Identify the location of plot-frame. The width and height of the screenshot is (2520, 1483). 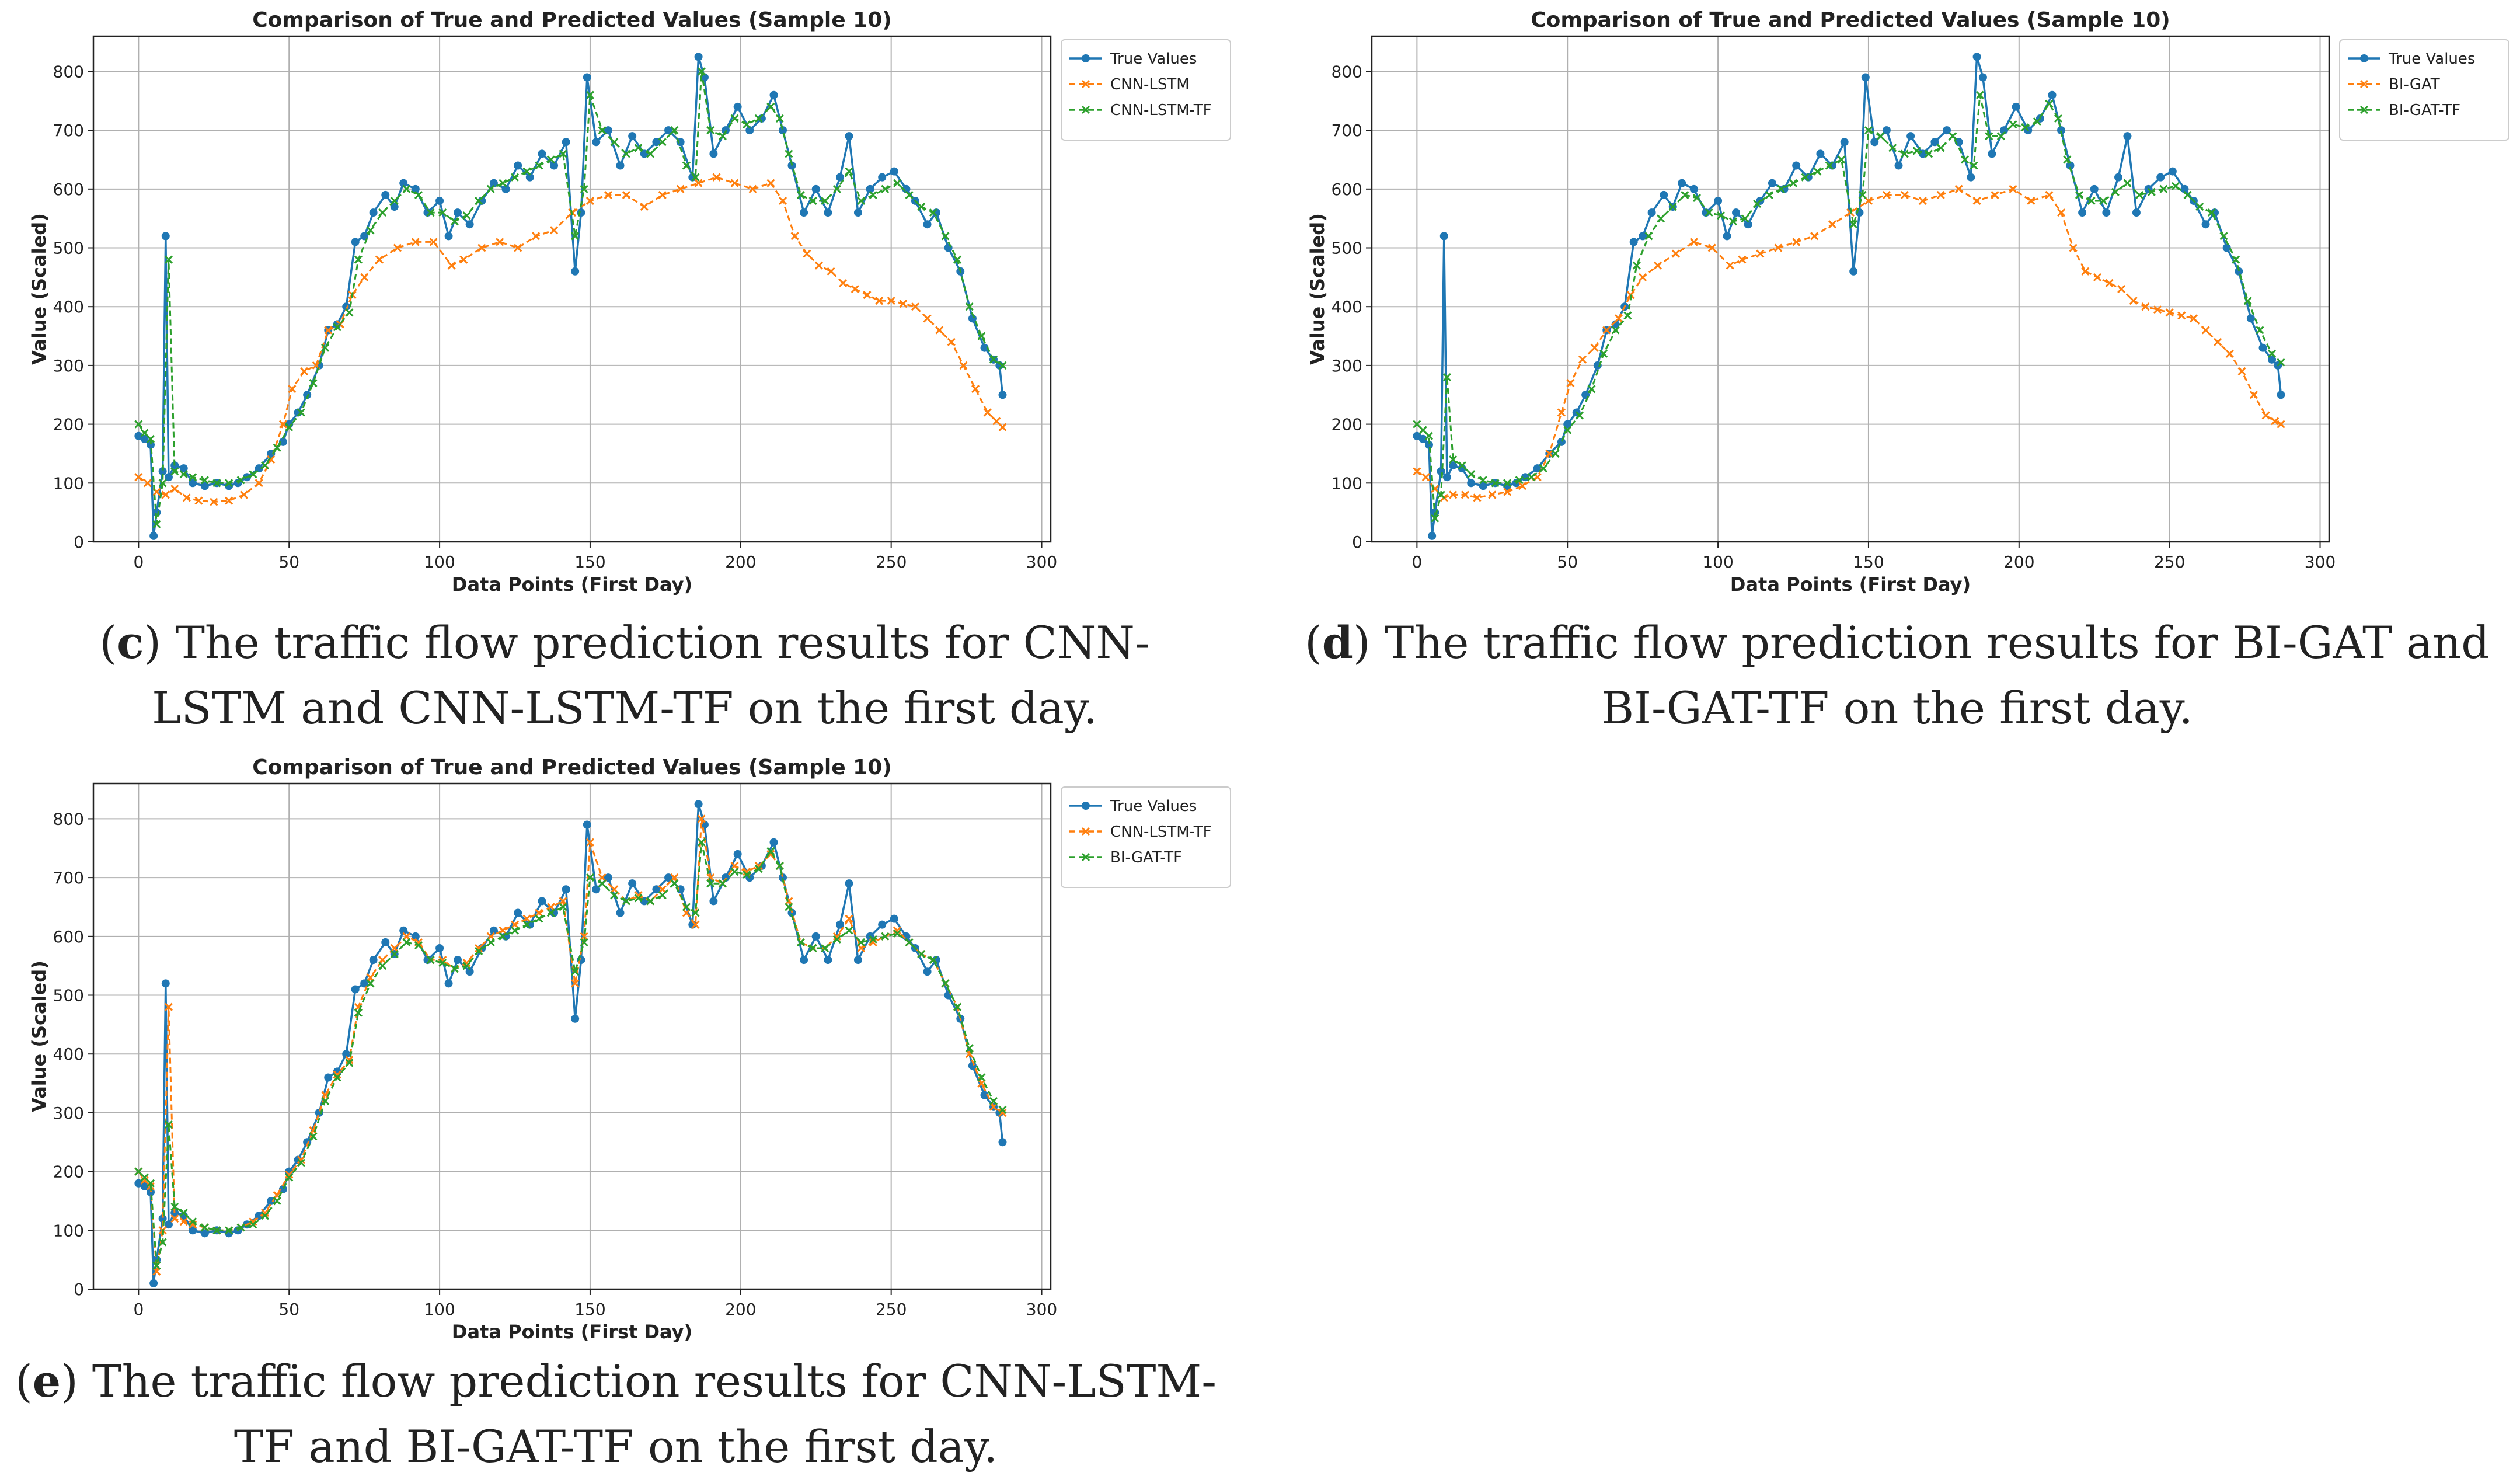
(1850, 289).